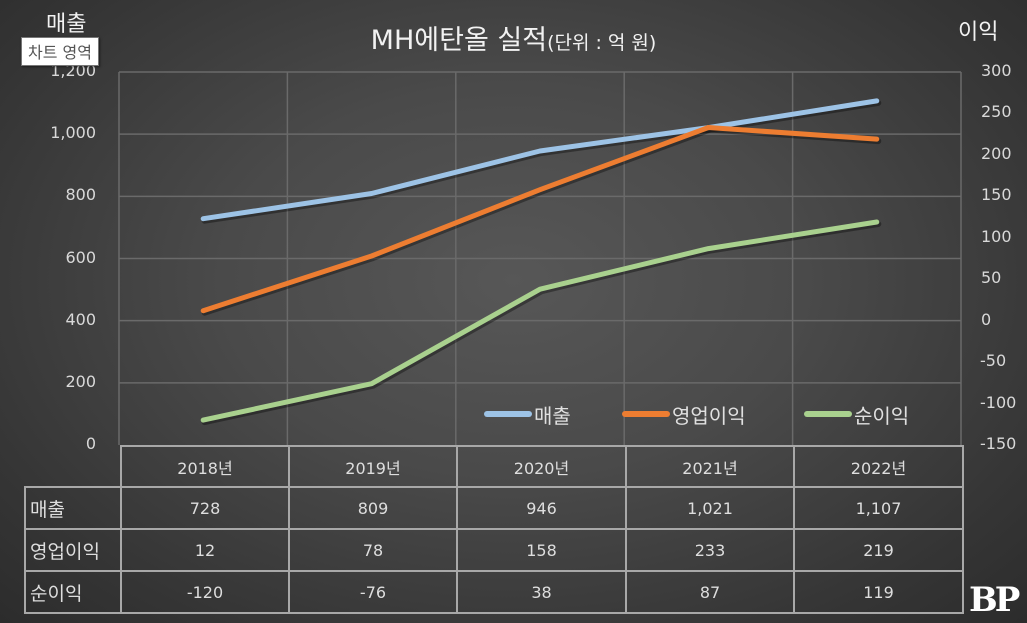 This screenshot has width=1027, height=623. Describe the element at coordinates (73, 508) in the screenshot. I see `row-label: 매출` at that location.